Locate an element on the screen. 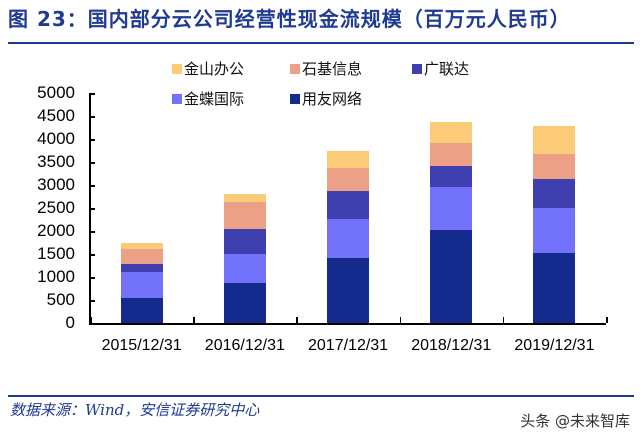  x-tick-label: 2015/12/31 is located at coordinates (141, 345).